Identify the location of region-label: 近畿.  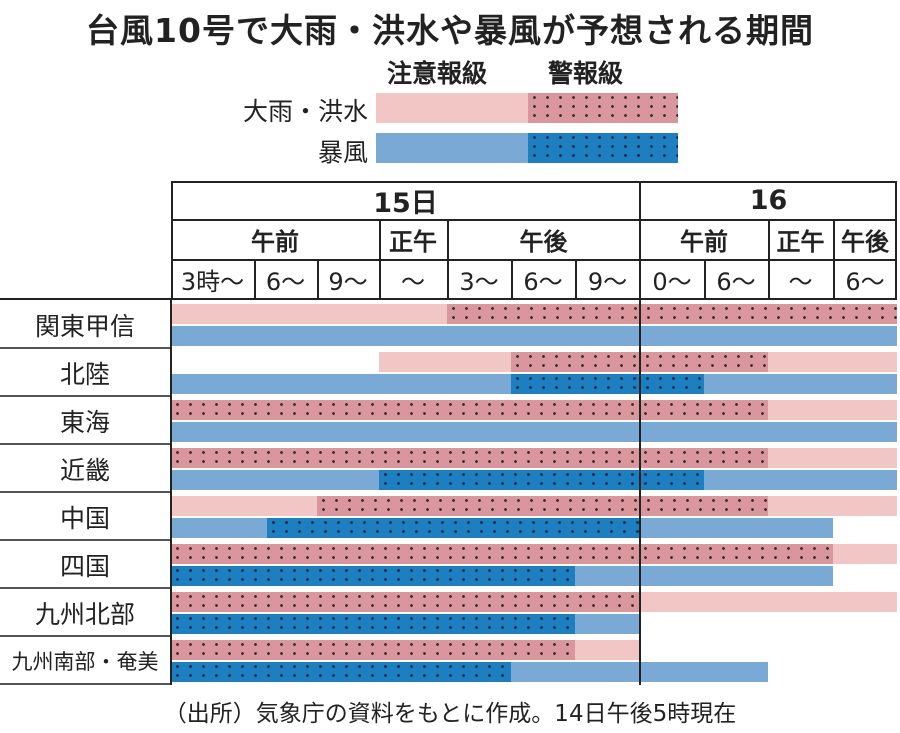
(84, 470).